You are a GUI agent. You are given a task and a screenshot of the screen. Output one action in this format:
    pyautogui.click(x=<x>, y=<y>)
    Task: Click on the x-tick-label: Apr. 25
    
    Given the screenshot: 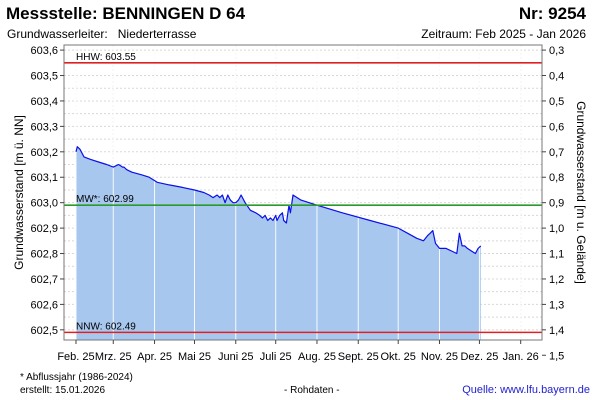 What is the action you would take?
    pyautogui.click(x=154, y=357)
    